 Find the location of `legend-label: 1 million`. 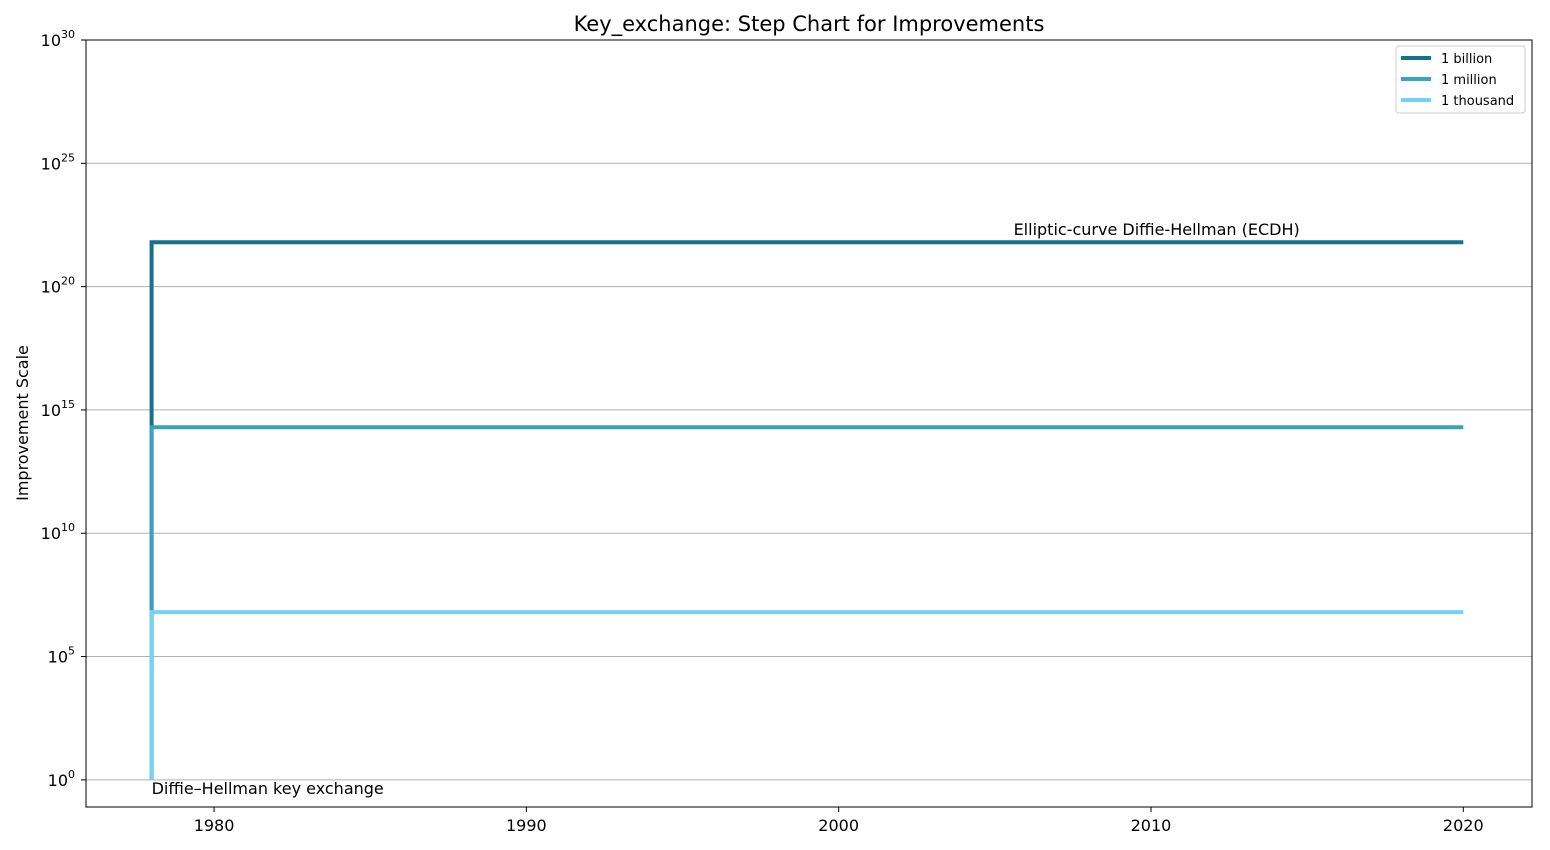

legend-label: 1 million is located at coordinates (1469, 80).